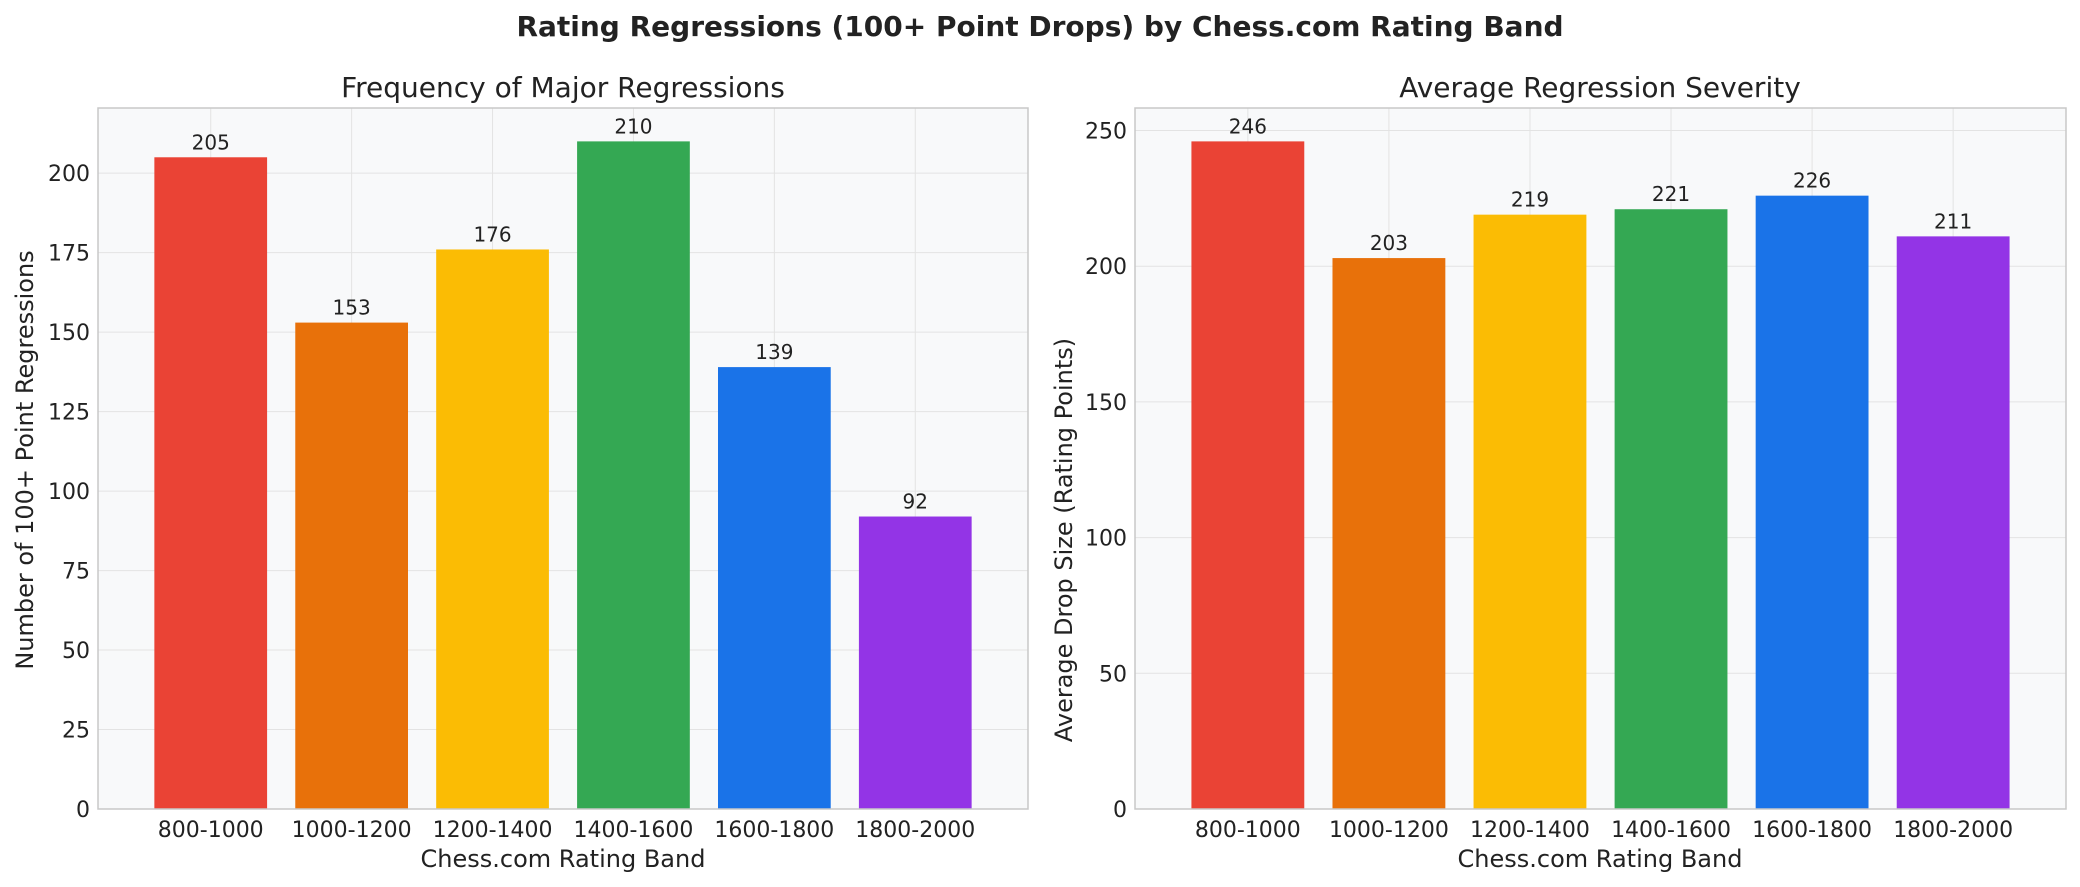 Image resolution: width=2080 pixels, height=887 pixels. Describe the element at coordinates (76, 572) in the screenshot. I see `frequency-y-tick-label: 75` at that location.